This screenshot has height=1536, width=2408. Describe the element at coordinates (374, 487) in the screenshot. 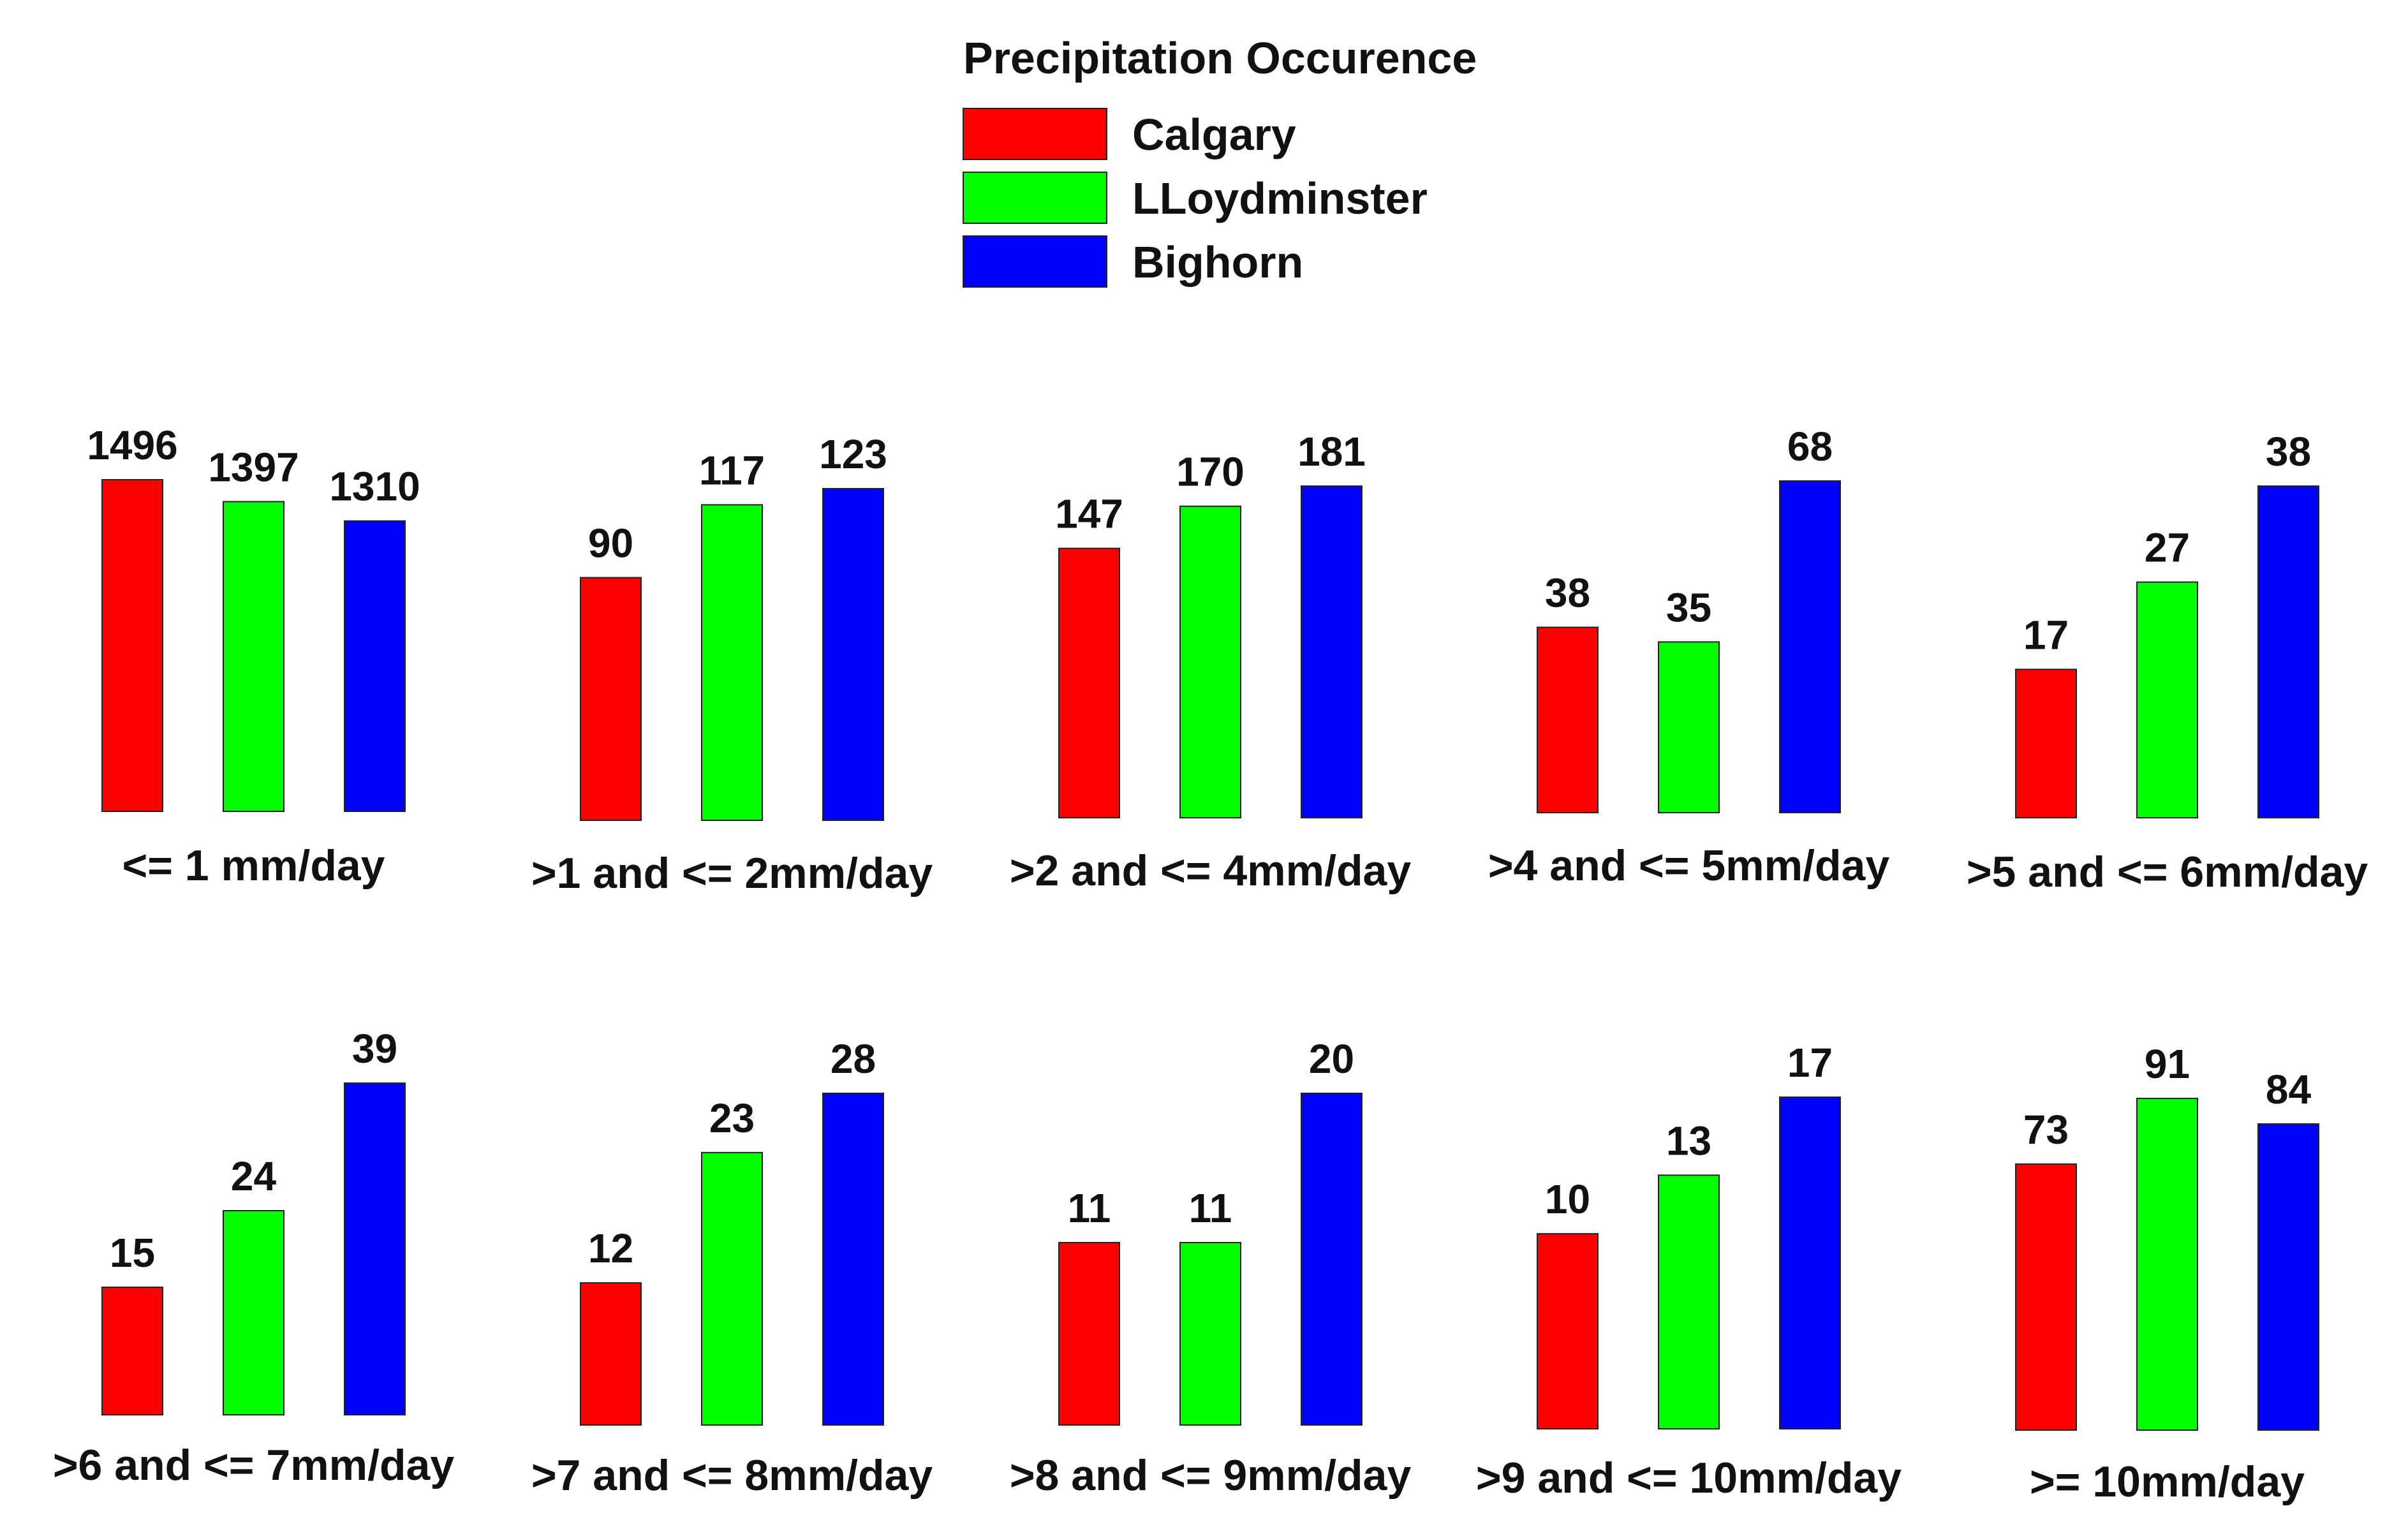

I see `data-label-bighorn: 1310` at that location.